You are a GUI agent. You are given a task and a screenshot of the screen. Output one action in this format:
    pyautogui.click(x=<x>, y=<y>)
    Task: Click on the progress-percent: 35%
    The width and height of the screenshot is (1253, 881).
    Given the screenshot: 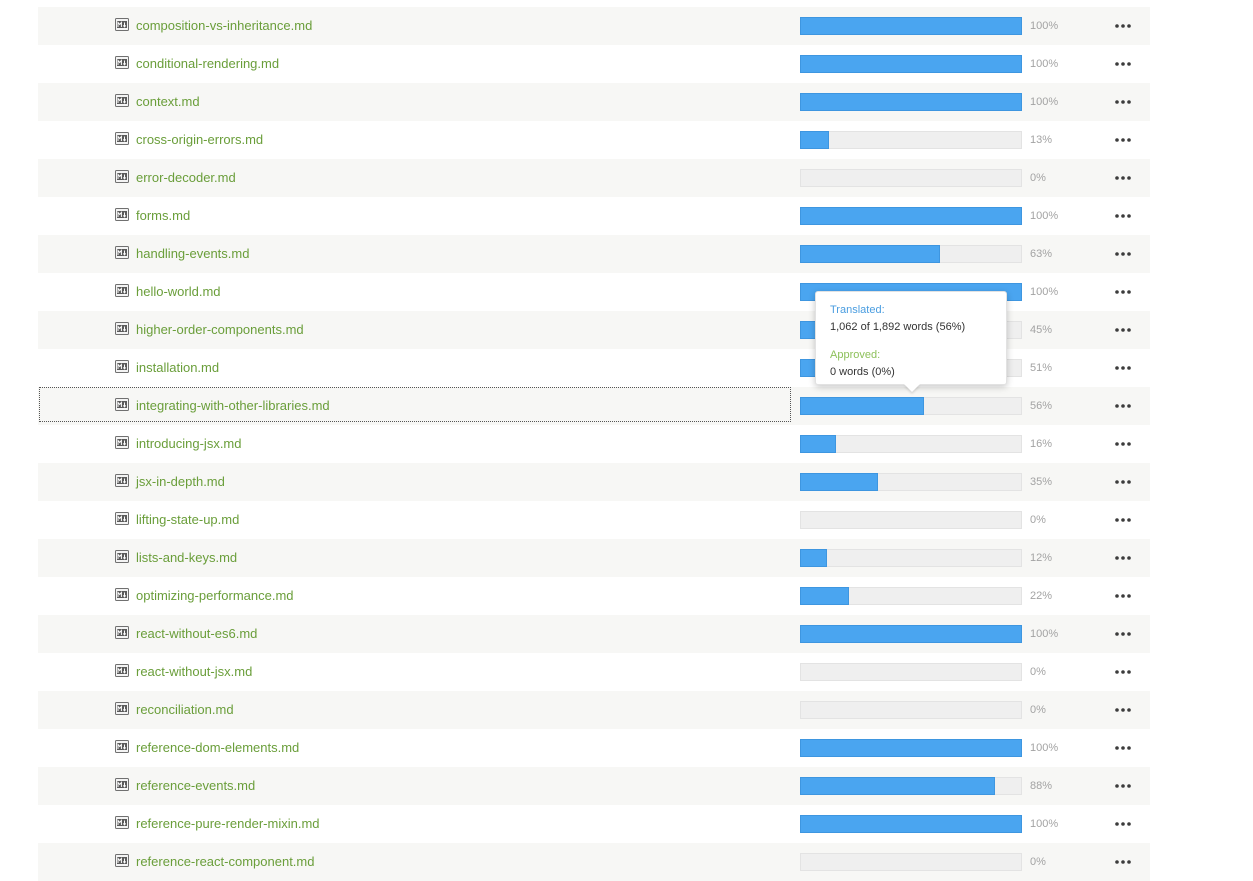 What is the action you would take?
    pyautogui.click(x=1041, y=482)
    